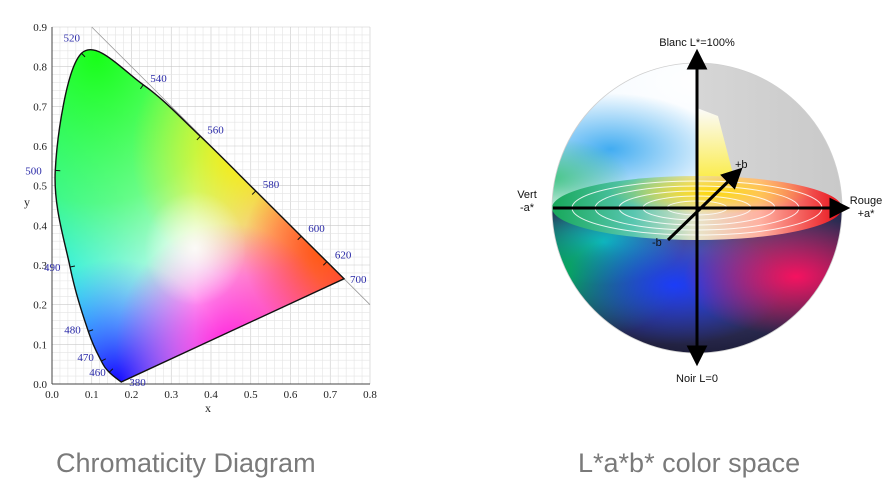  I want to click on wavelength-label: 520, so click(72, 38).